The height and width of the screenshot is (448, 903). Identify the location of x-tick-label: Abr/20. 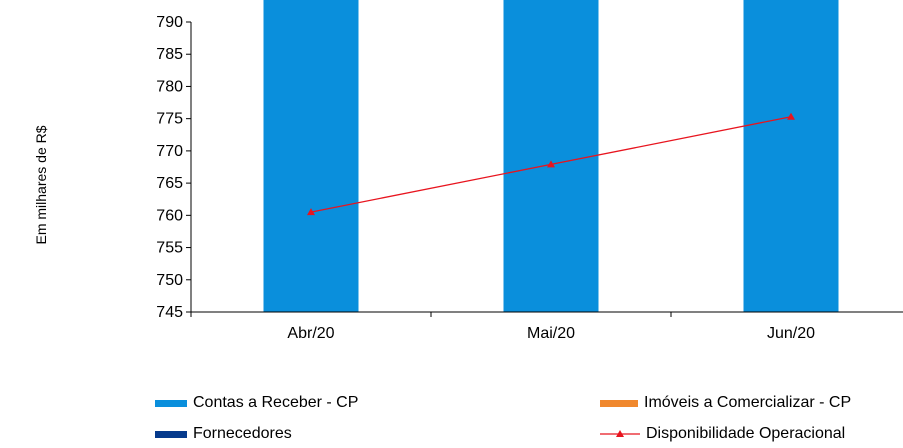
(310, 333).